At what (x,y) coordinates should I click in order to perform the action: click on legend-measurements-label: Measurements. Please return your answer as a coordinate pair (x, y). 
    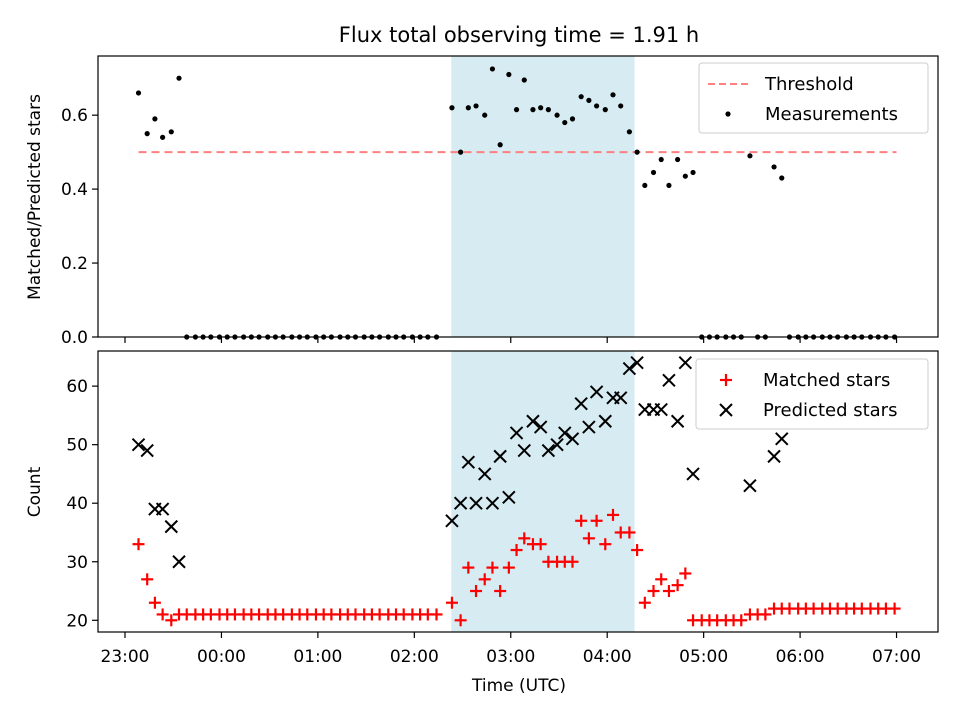
    Looking at the image, I should click on (831, 114).